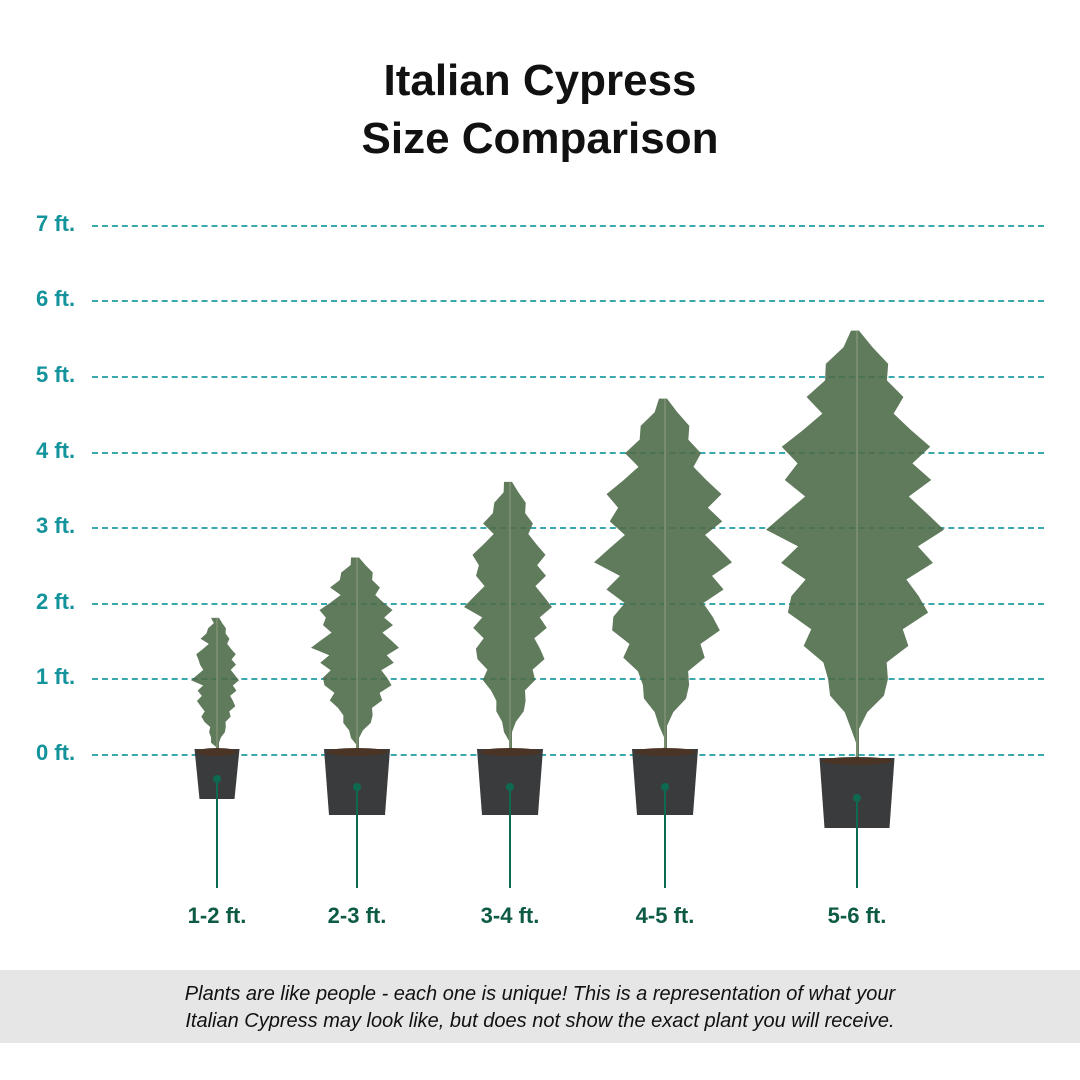  What do you see at coordinates (56, 601) in the screenshot?
I see `scale-label: 2 ft.` at bounding box center [56, 601].